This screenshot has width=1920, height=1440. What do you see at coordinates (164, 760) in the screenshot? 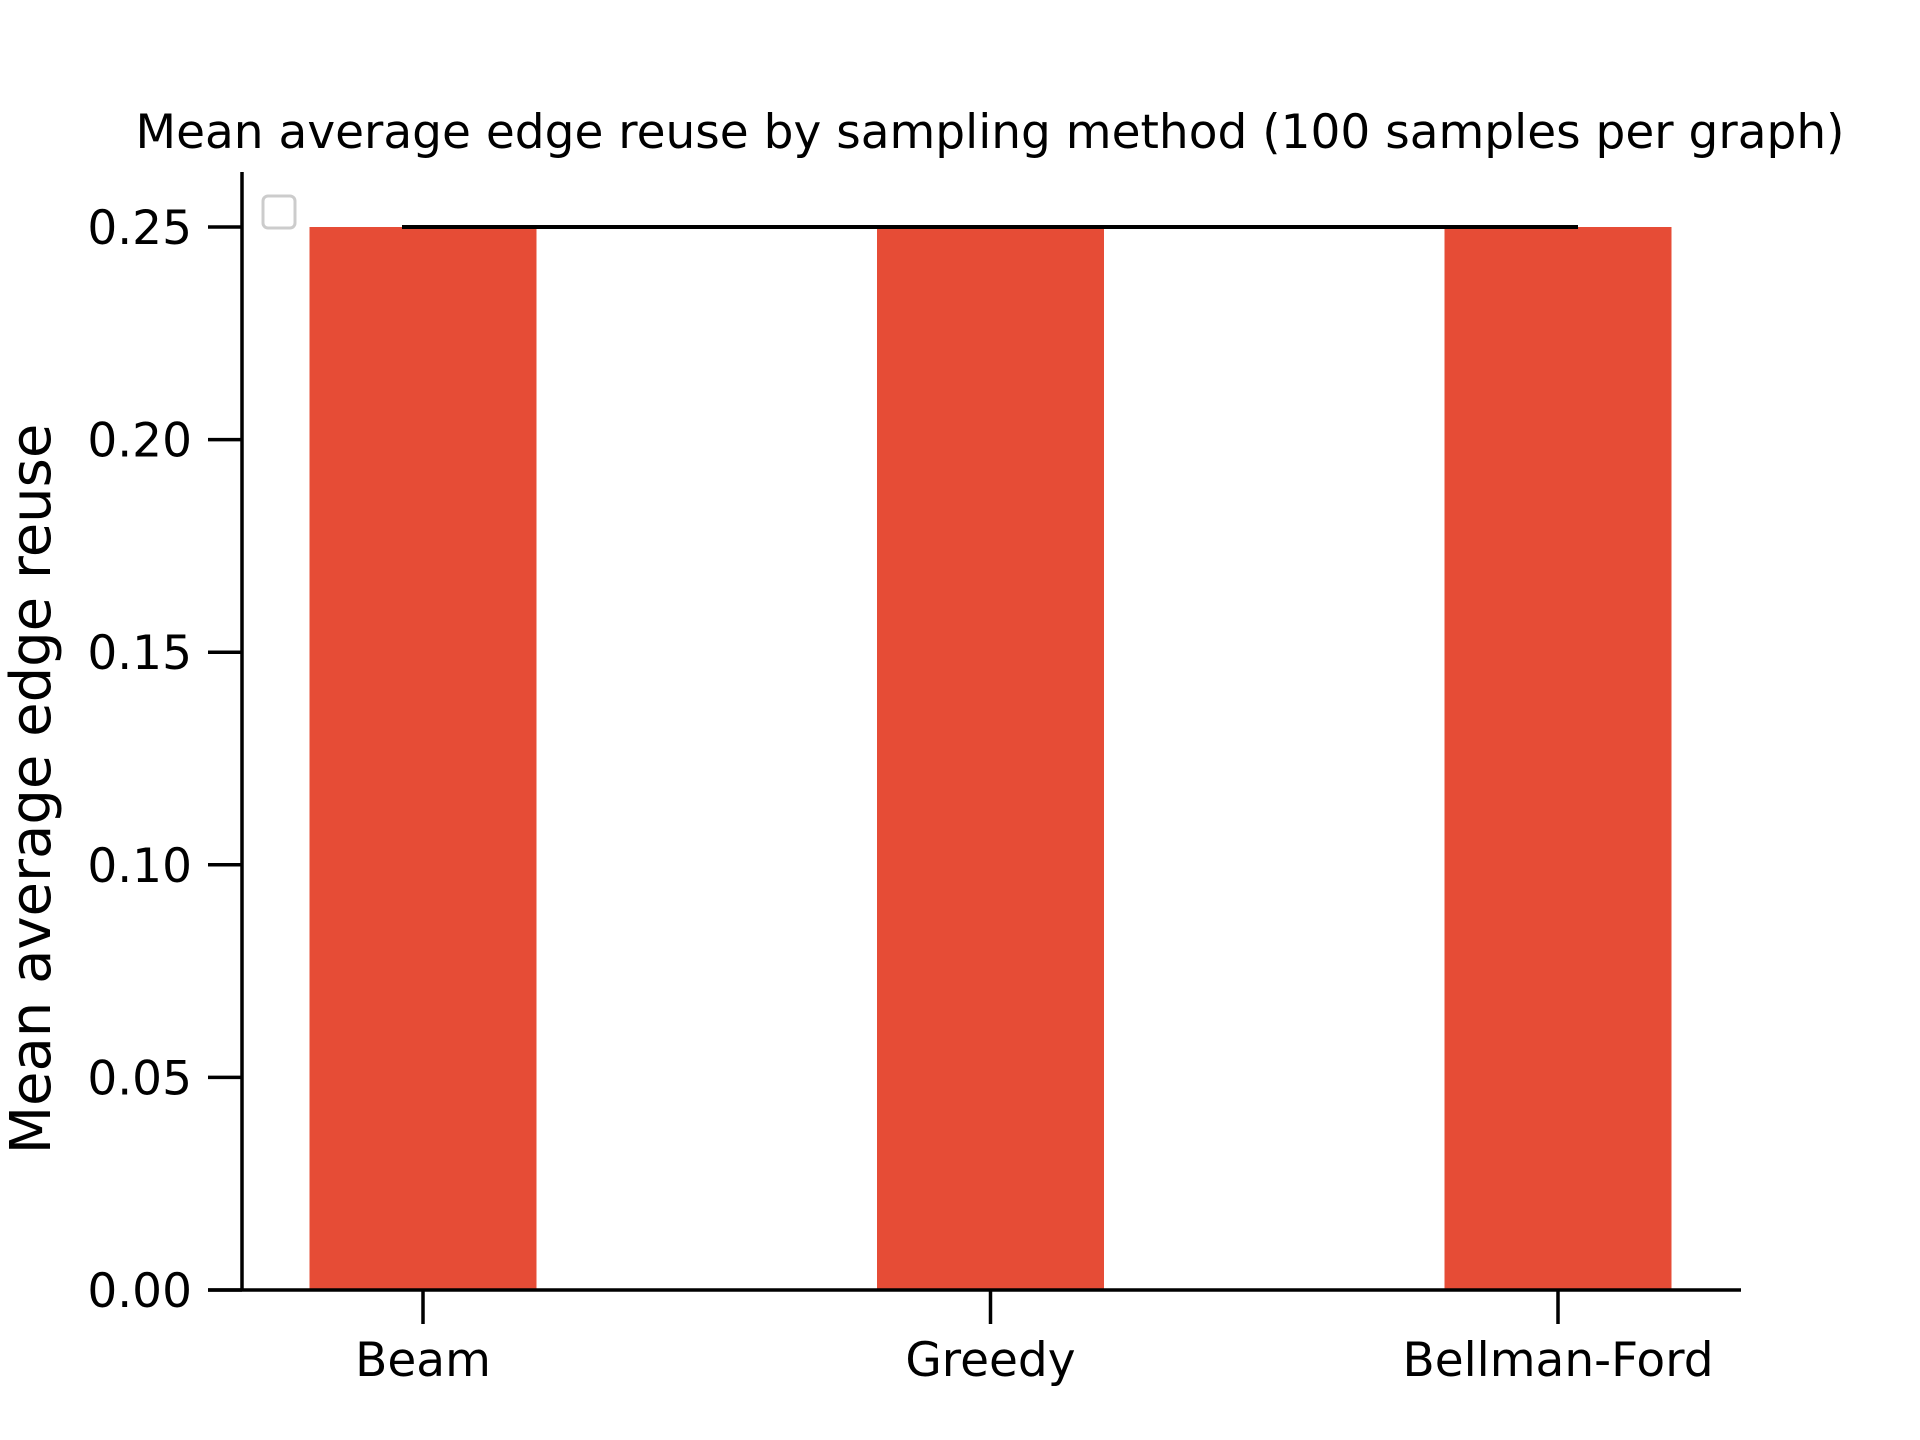
I see `y-ticks: 0.00 0.05 0.10 0.15 0.20 0.25` at bounding box center [164, 760].